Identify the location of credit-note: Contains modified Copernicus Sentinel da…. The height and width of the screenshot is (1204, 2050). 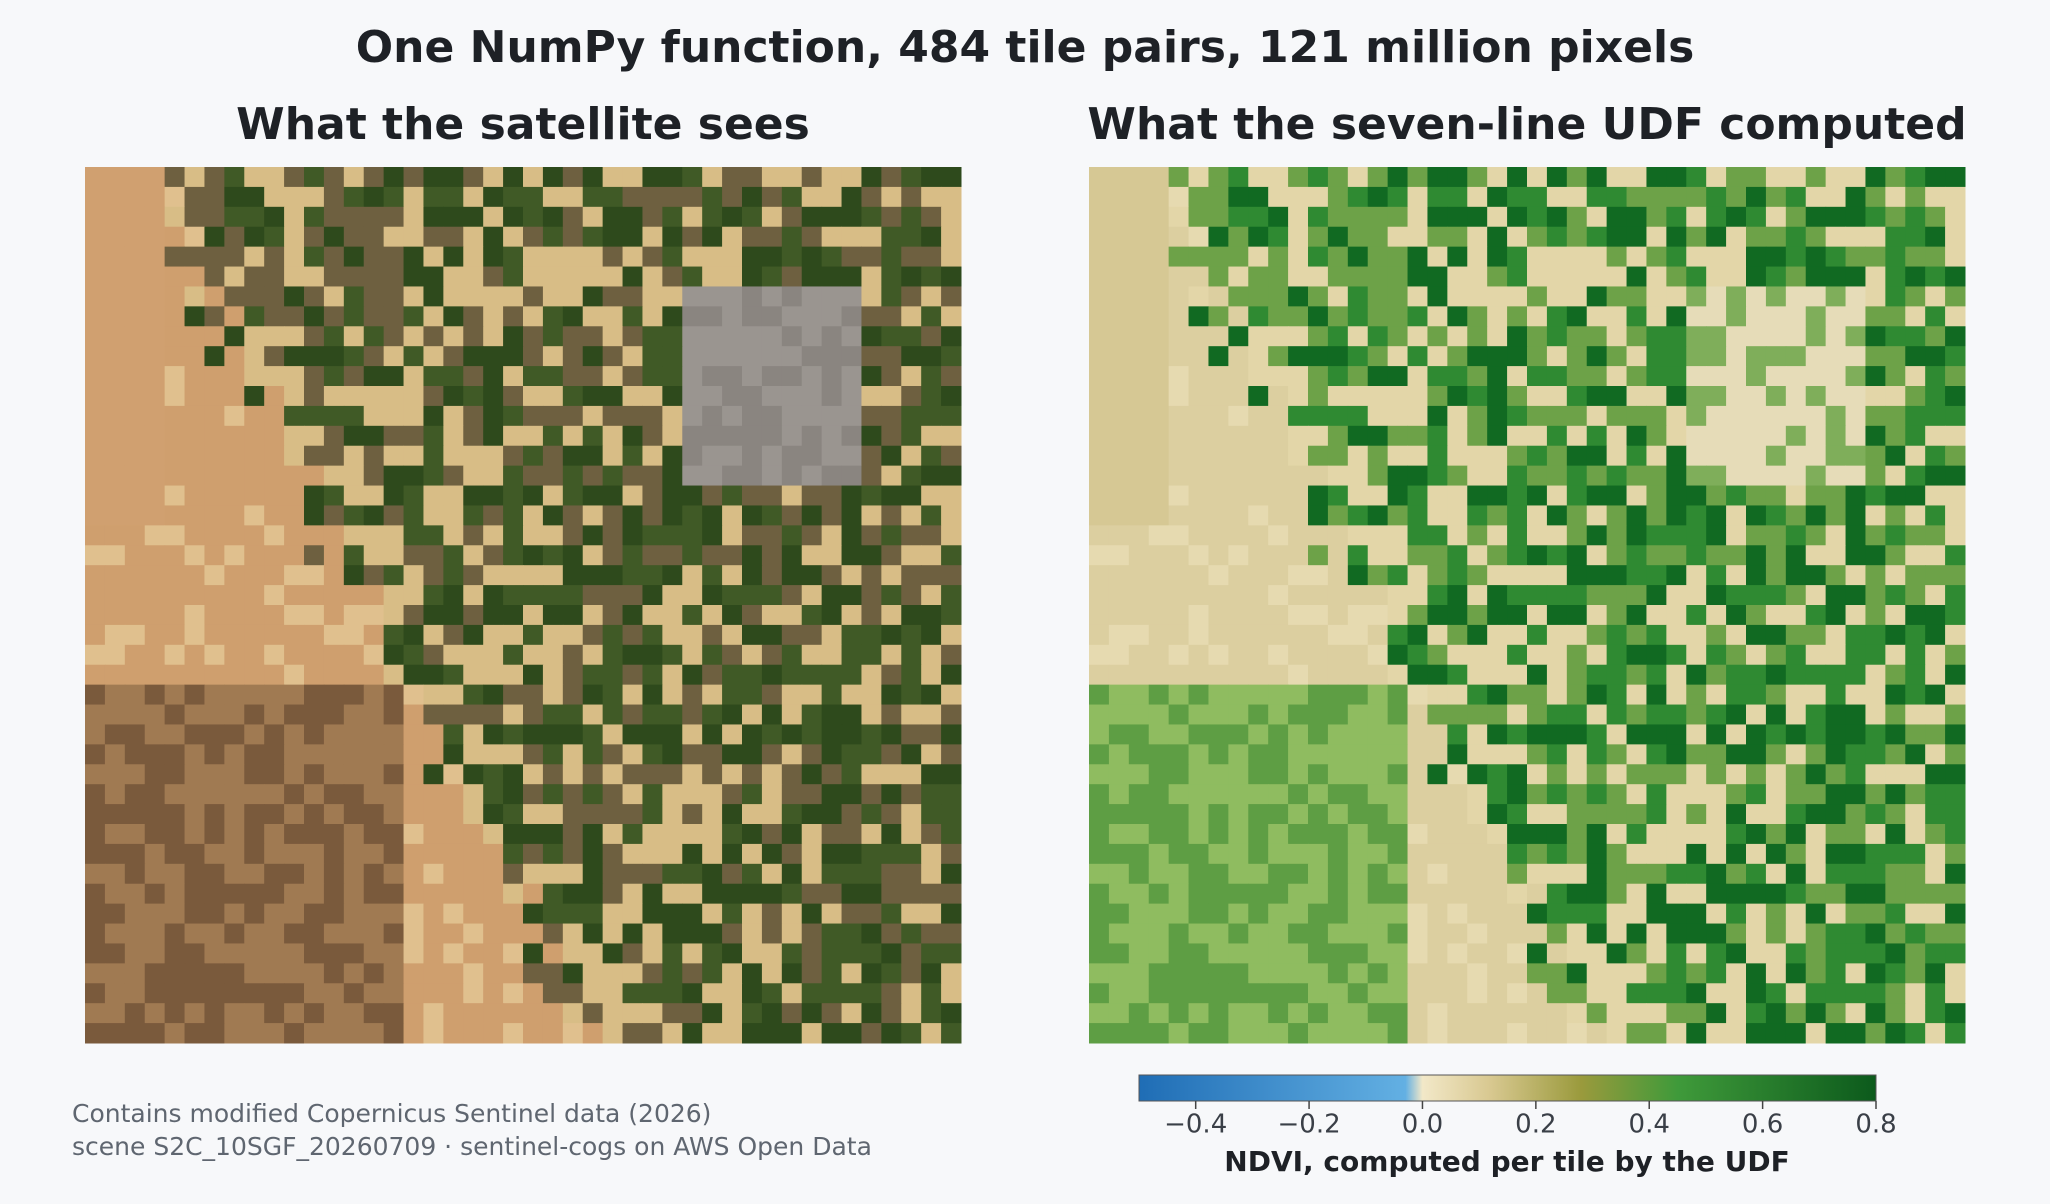
(391, 1113).